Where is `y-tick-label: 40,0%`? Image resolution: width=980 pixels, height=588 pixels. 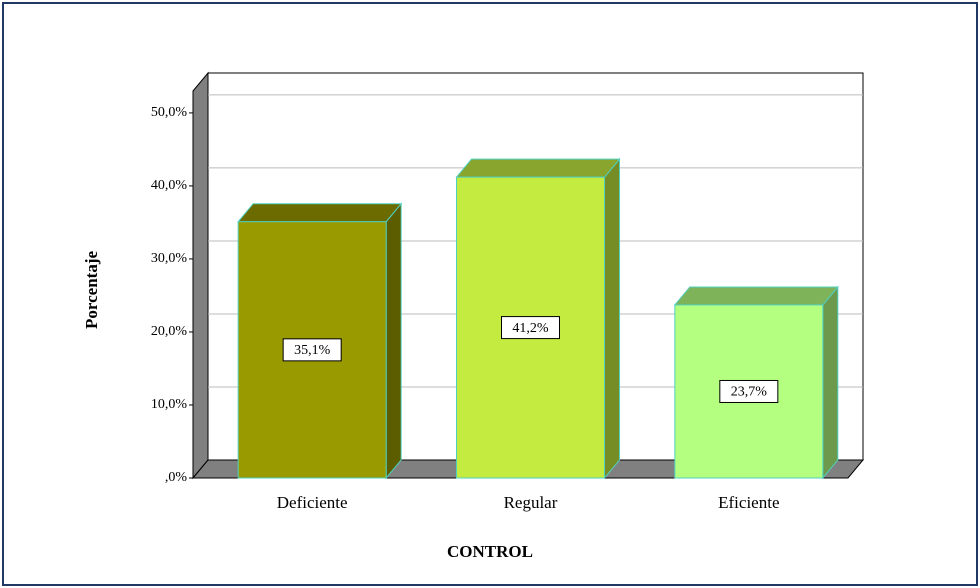
y-tick-label: 40,0% is located at coordinates (169, 185).